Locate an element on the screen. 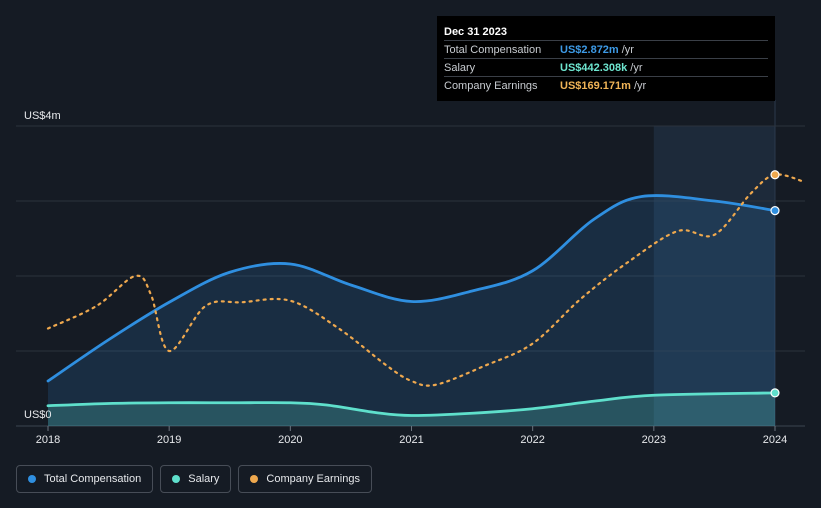 Image resolution: width=821 pixels, height=508 pixels. legend-item-company-earnings: Company Earnings is located at coordinates (305, 479).